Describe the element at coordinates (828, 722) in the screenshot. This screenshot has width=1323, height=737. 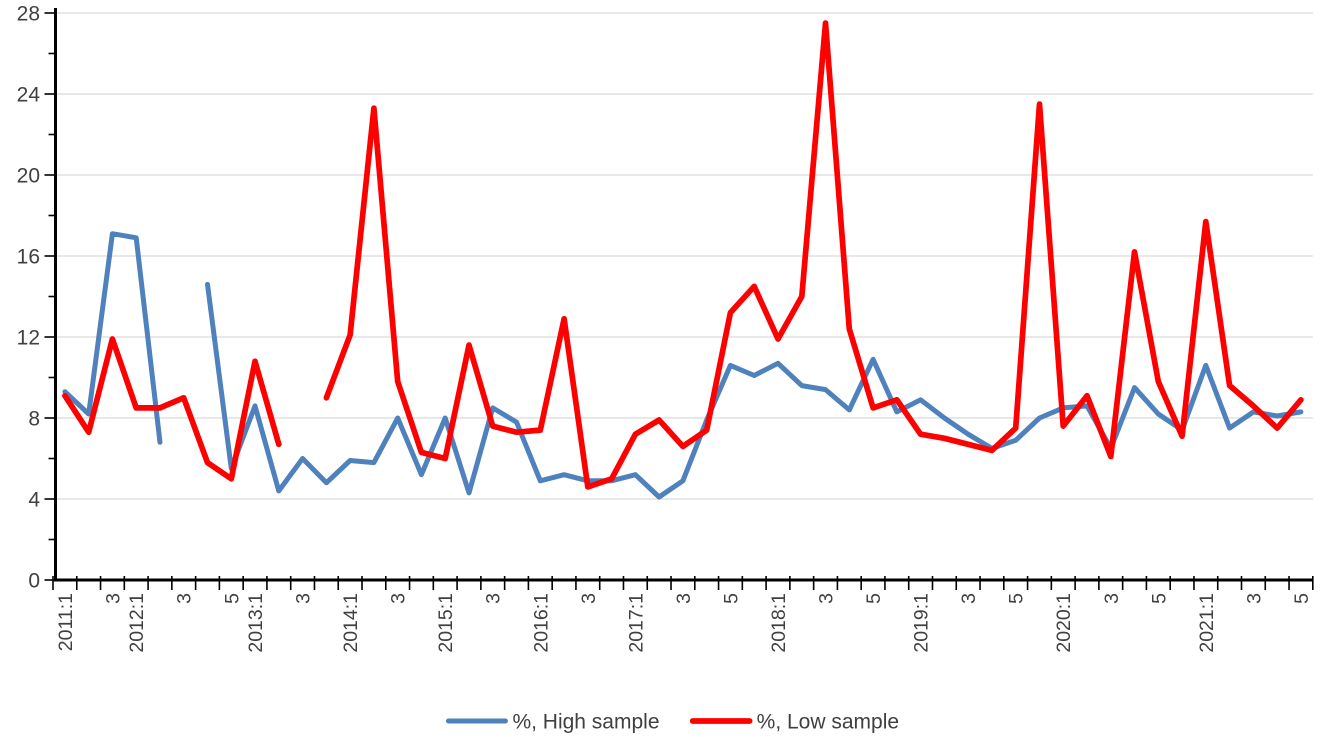
I see `legend-label: %, Low sample` at that location.